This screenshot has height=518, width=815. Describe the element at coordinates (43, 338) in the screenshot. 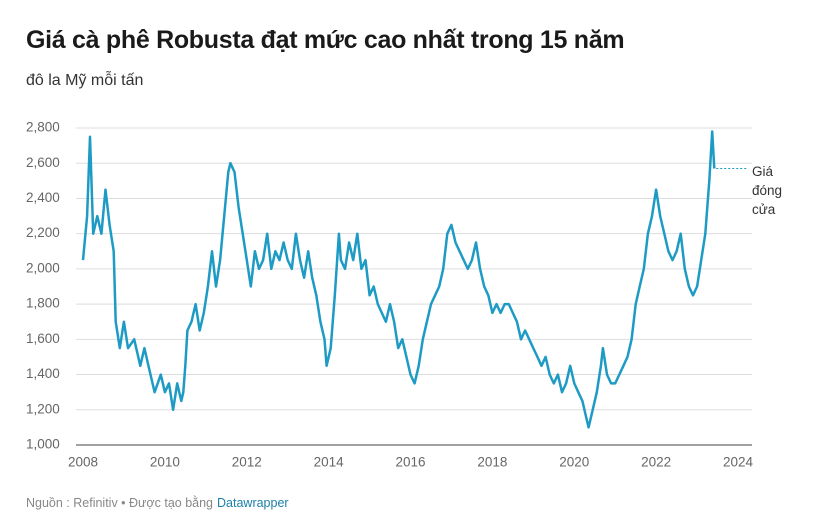

I see `y-tick-label: 1,600` at that location.